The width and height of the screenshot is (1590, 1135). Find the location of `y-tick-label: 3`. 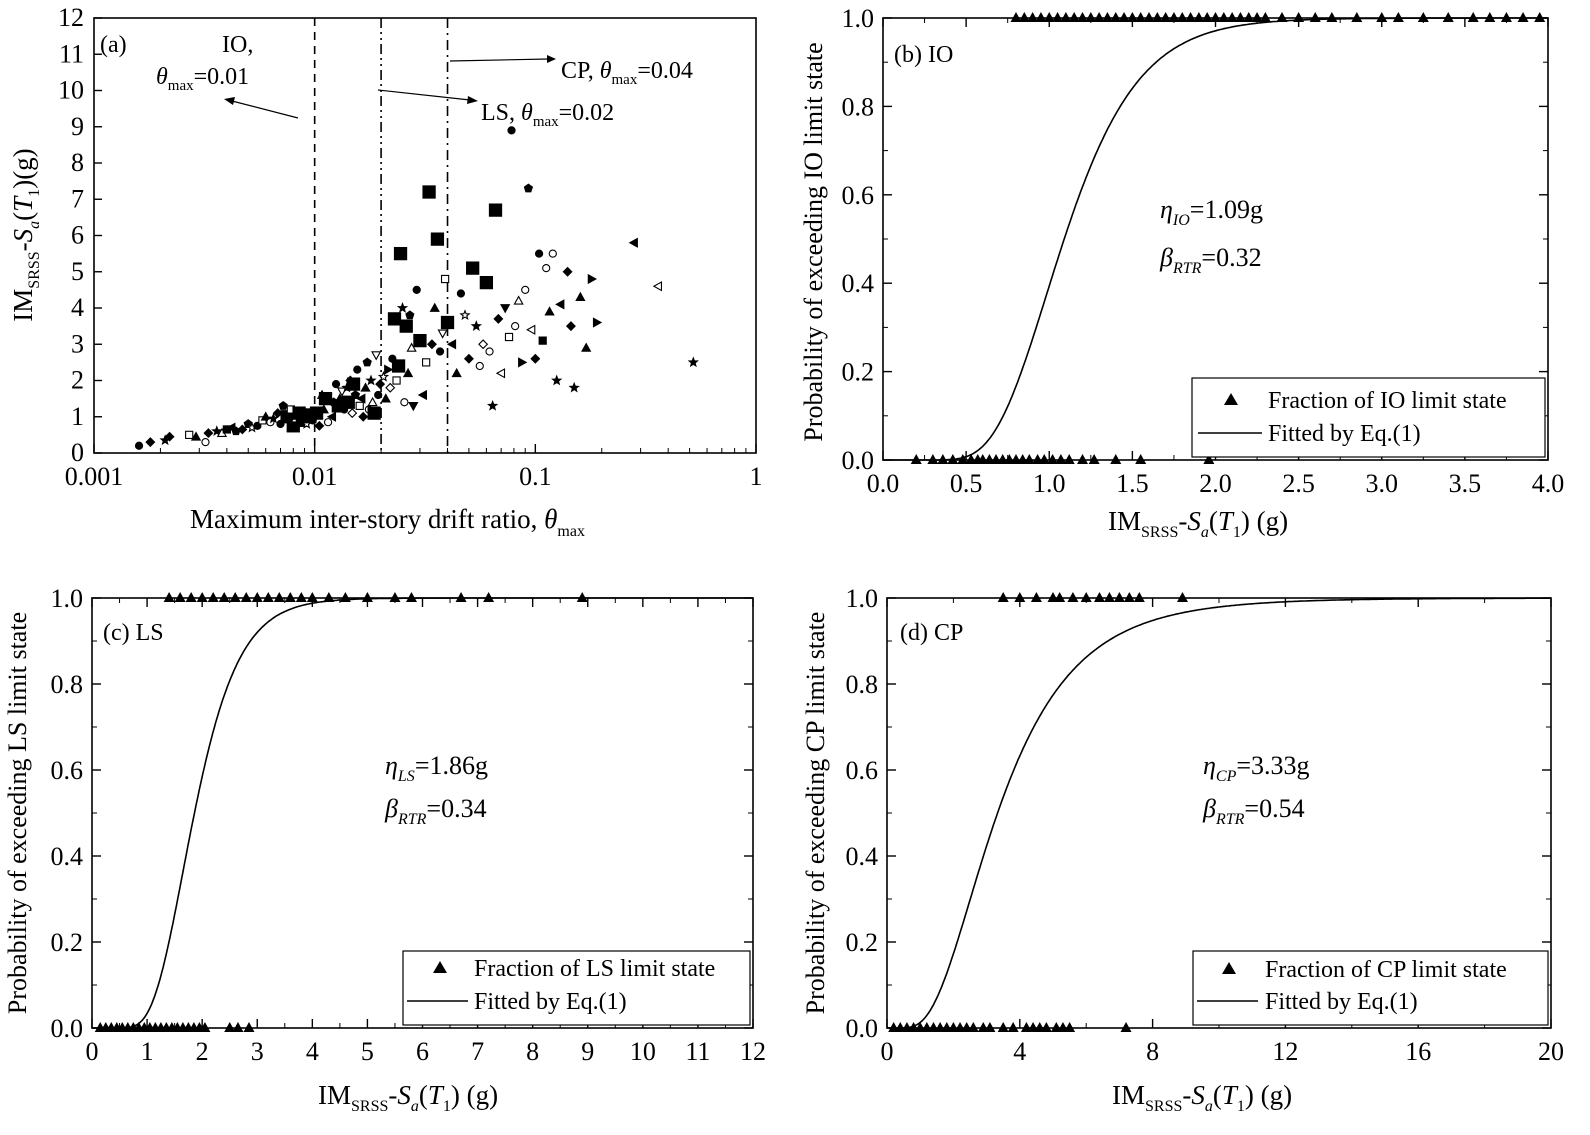

y-tick-label: 3 is located at coordinates (77, 343).